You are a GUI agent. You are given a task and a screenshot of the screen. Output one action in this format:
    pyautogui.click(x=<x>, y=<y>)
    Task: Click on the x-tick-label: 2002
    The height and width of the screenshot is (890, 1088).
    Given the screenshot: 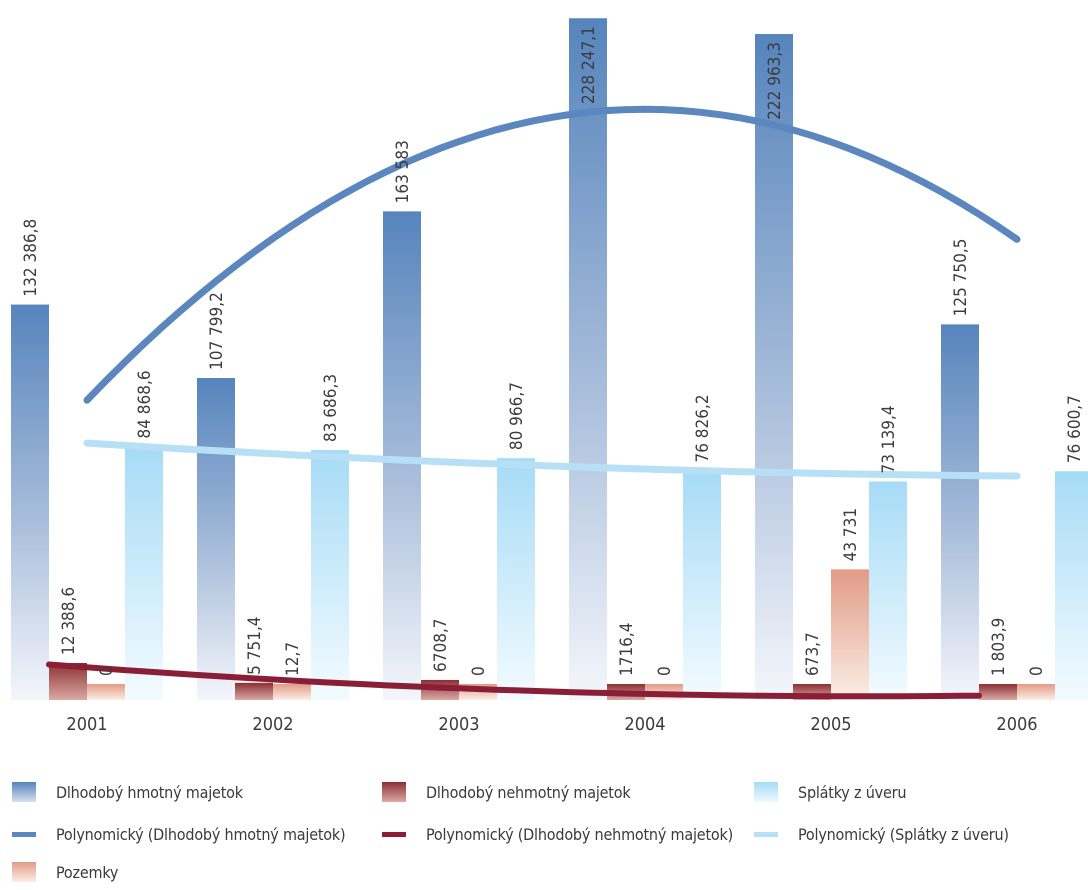 What is the action you would take?
    pyautogui.click(x=272, y=724)
    